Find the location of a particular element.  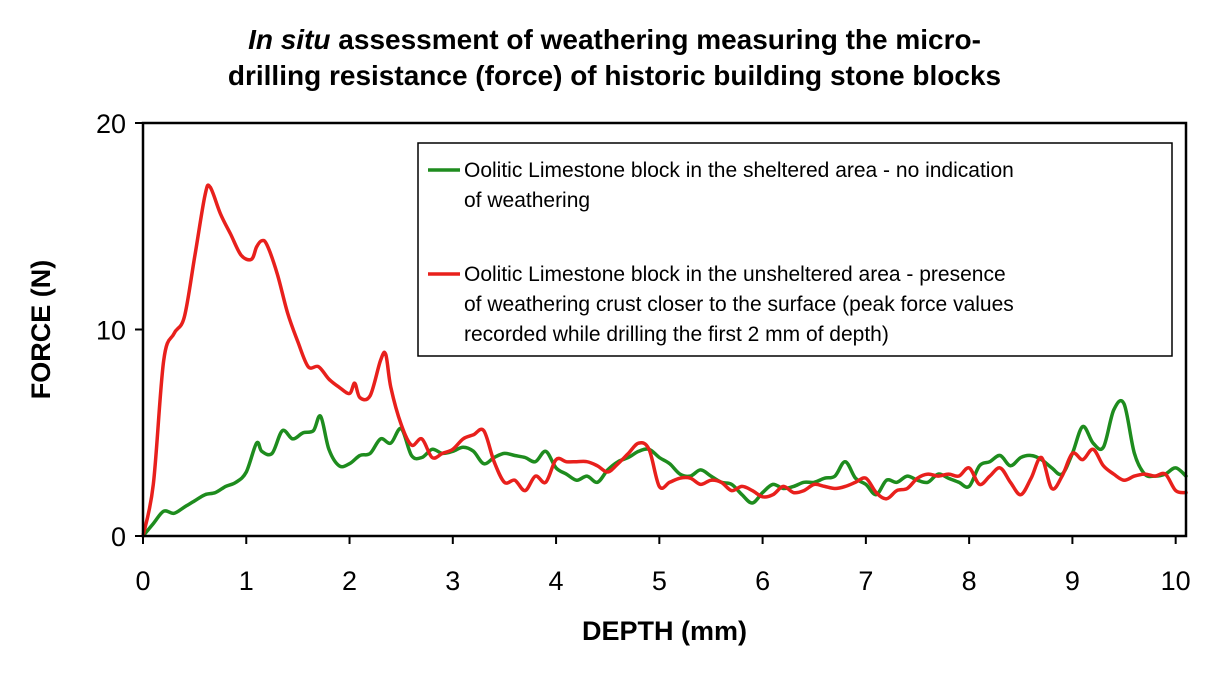

x-tick-label: 0 is located at coordinates (142, 581).